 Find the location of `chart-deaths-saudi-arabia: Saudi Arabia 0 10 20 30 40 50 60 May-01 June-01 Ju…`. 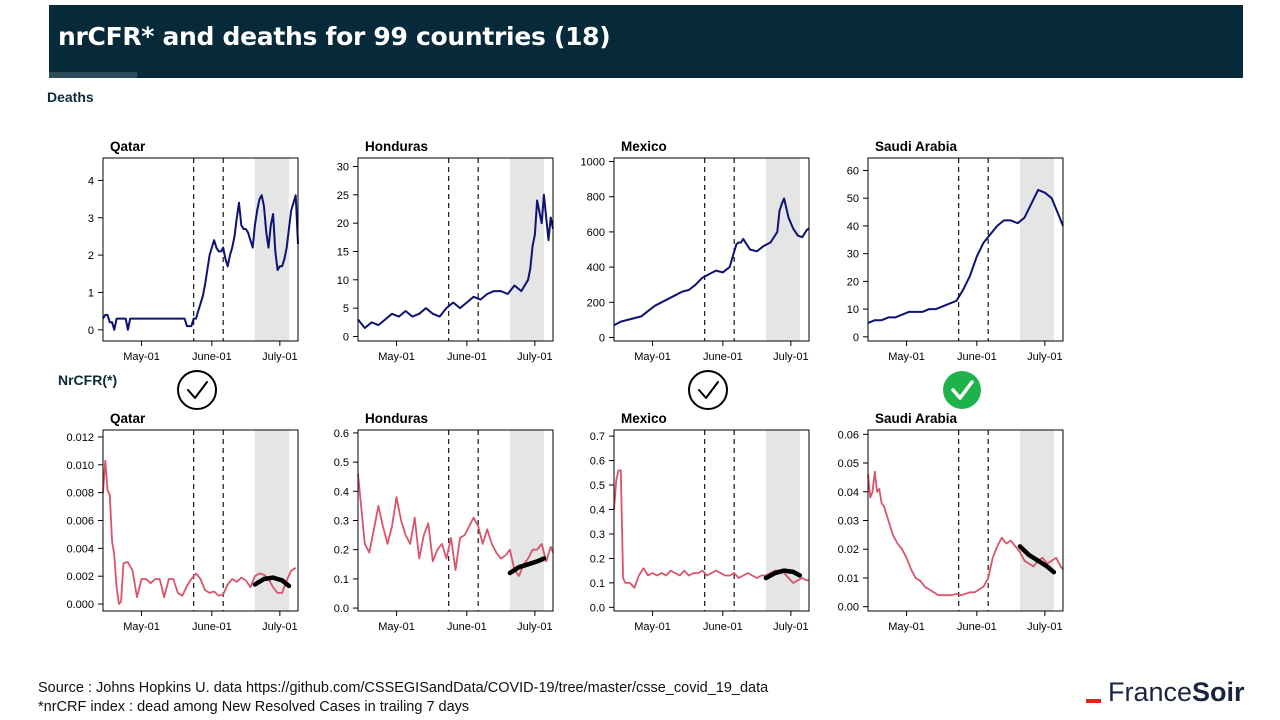

chart-deaths-saudi-arabia: Saudi Arabia 0 10 20 30 40 50 60 May-01 June-01 Ju… is located at coordinates (955, 251).